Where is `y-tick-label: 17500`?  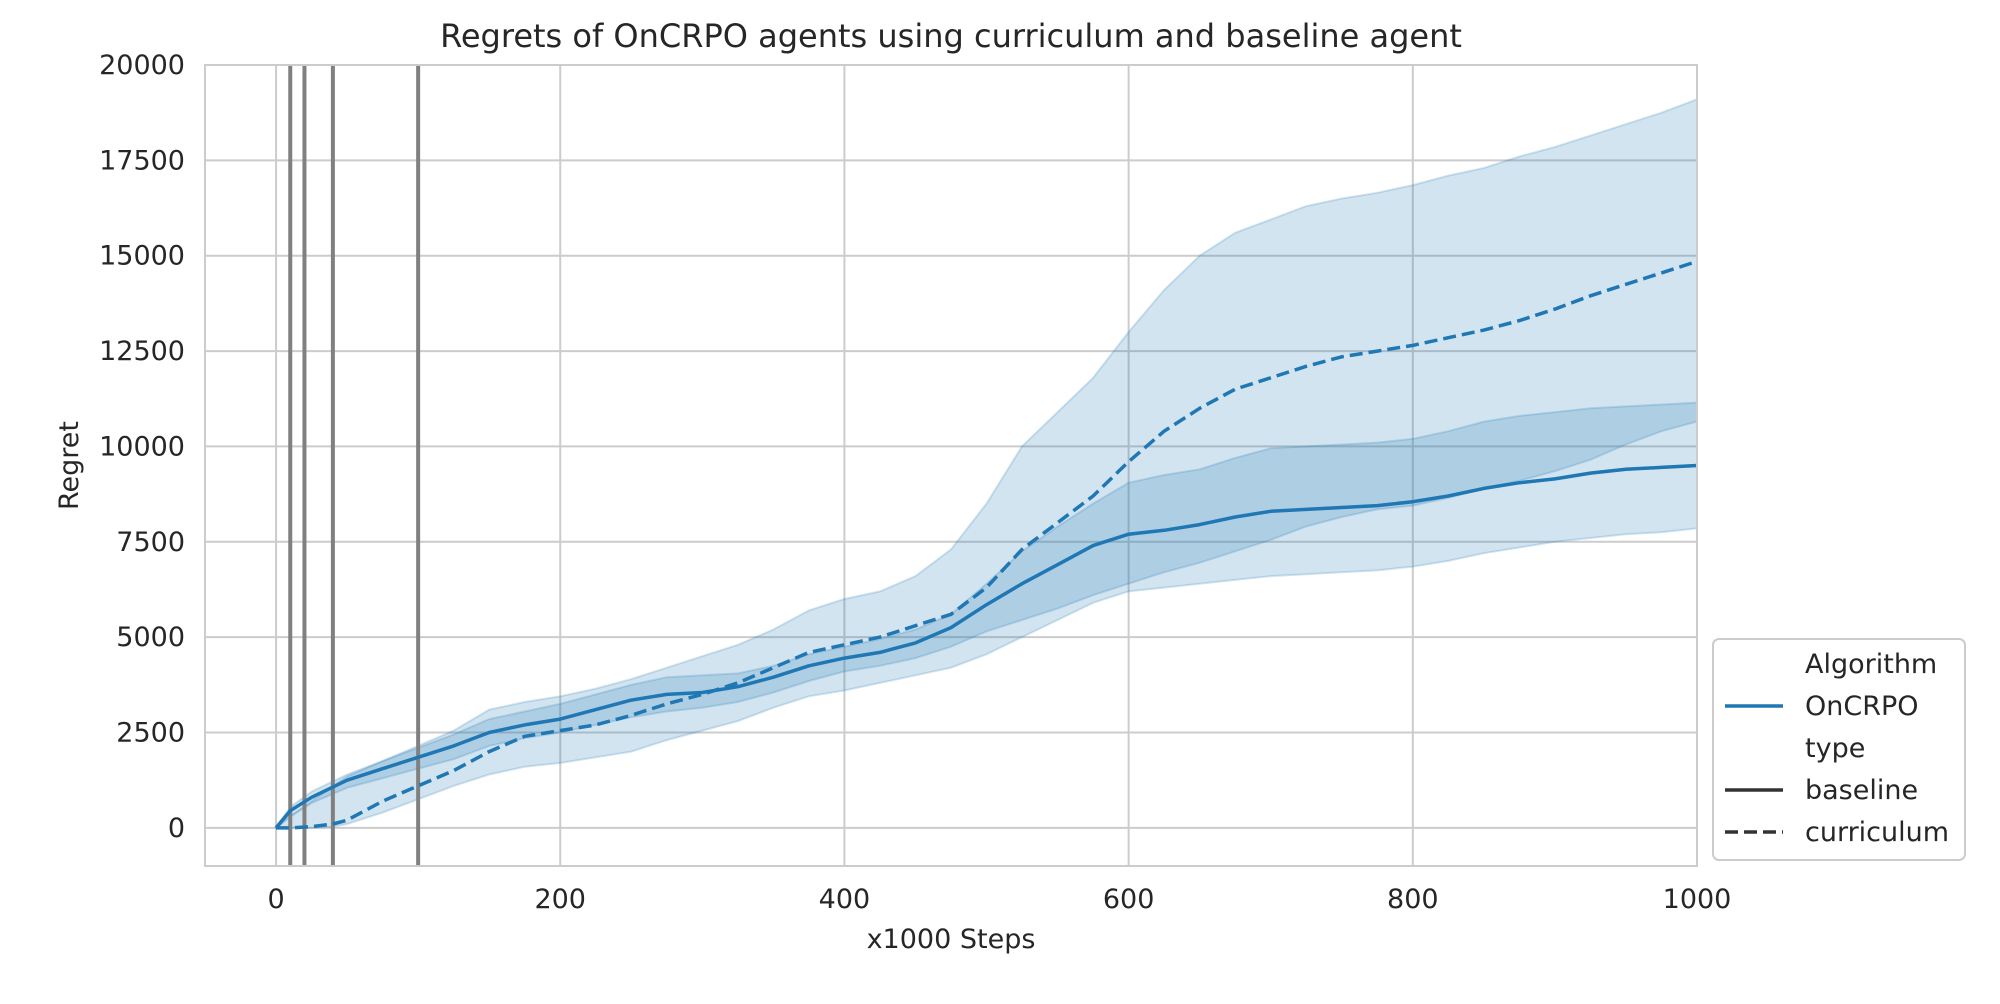
y-tick-label: 17500 is located at coordinates (142, 160).